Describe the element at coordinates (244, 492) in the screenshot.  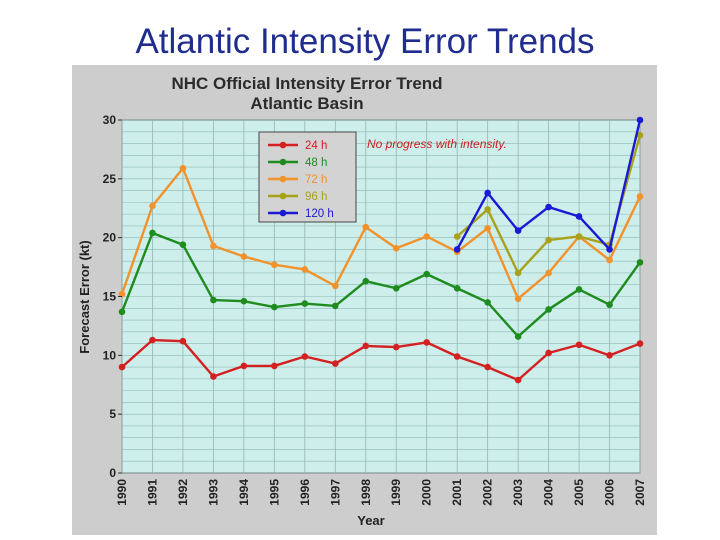
I see `x-tick-label: 1994` at that location.